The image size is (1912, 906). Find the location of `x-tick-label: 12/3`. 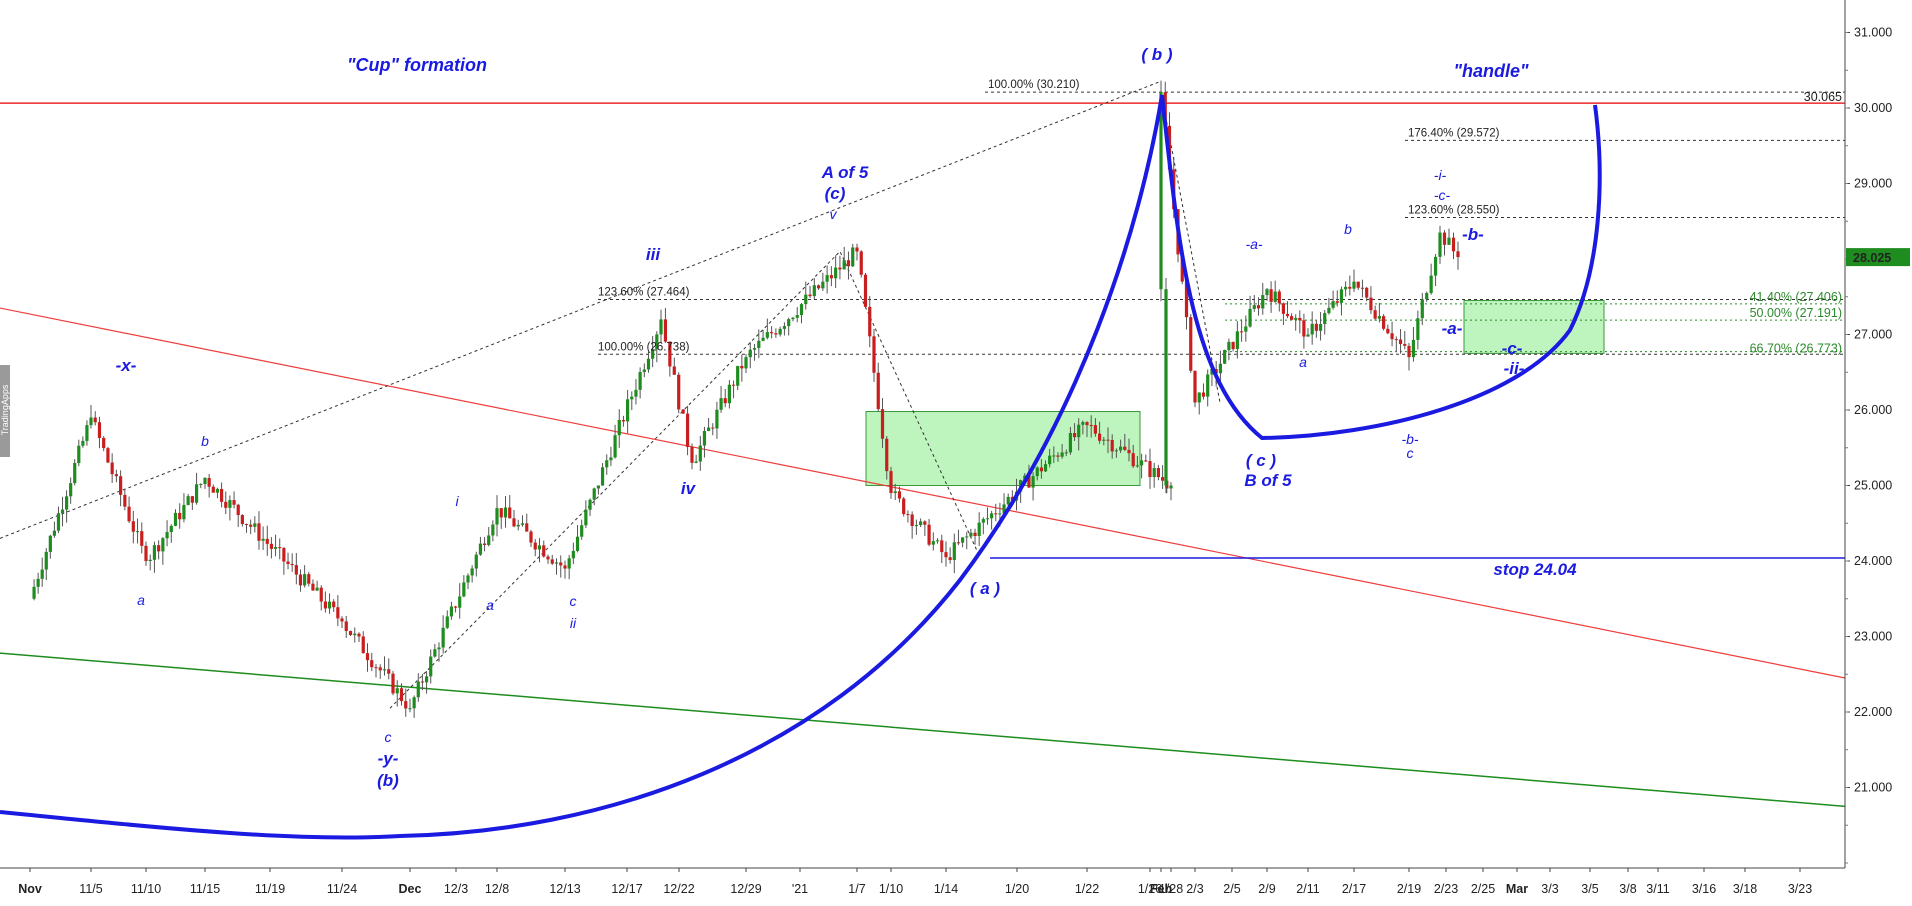

x-tick-label: 12/3 is located at coordinates (456, 889).